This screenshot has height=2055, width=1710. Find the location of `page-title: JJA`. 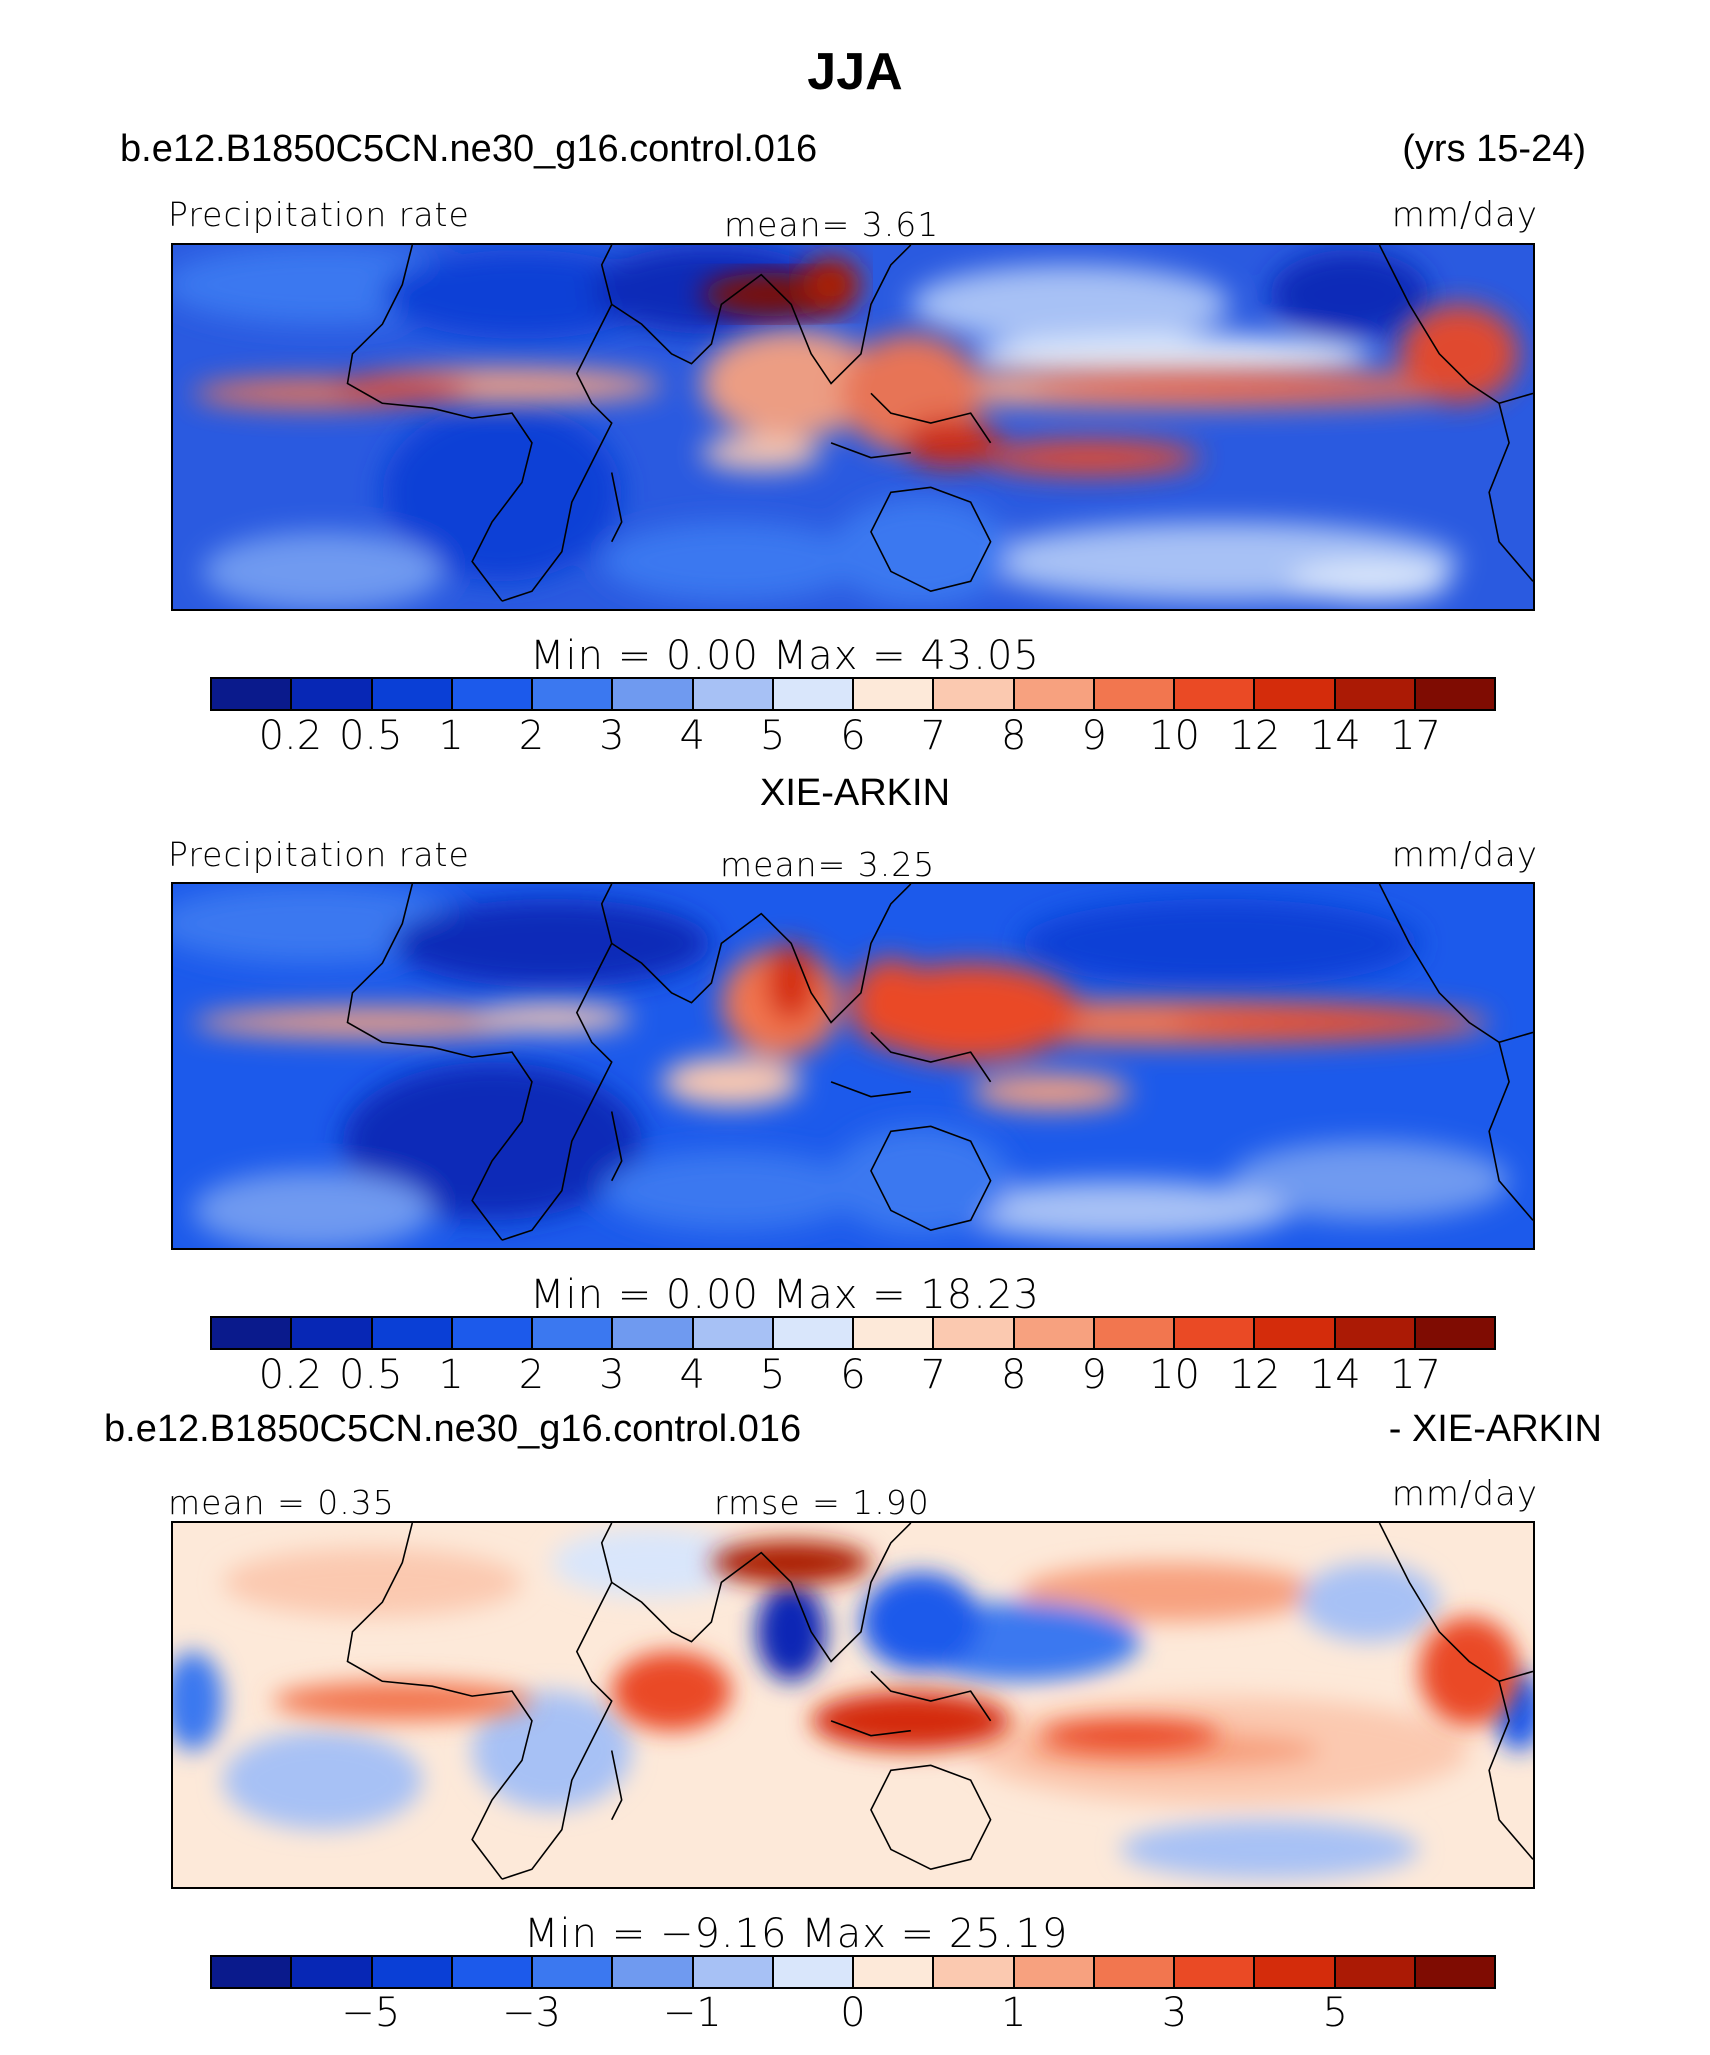

page-title: JJA is located at coordinates (855, 72).